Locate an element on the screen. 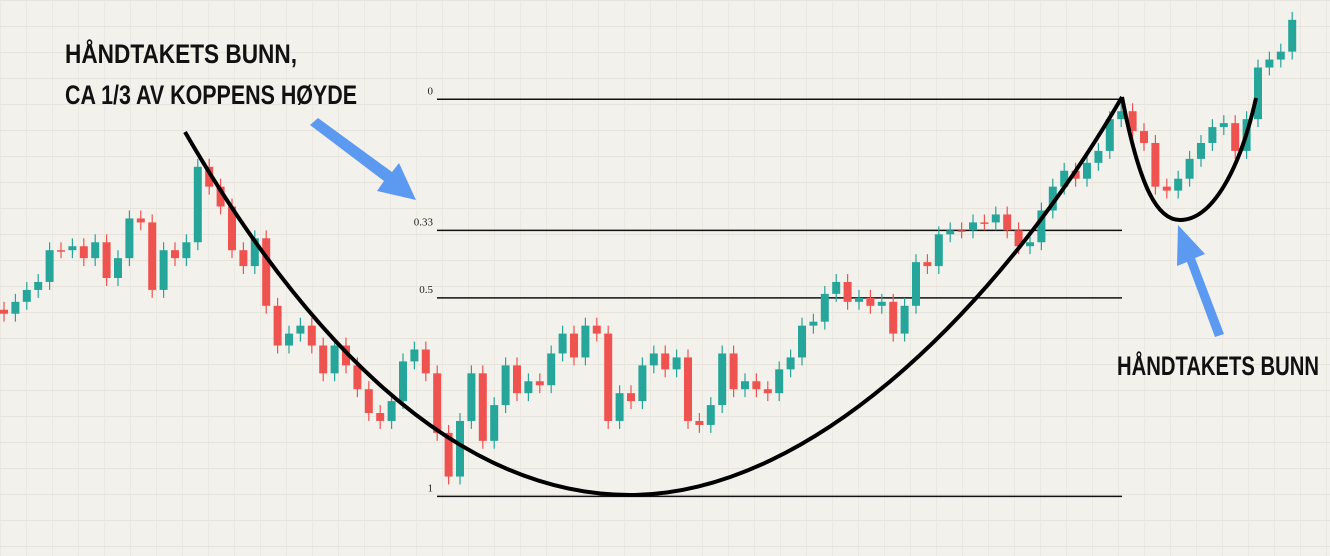  y-tick-label: 0.33 is located at coordinates (424, 222).